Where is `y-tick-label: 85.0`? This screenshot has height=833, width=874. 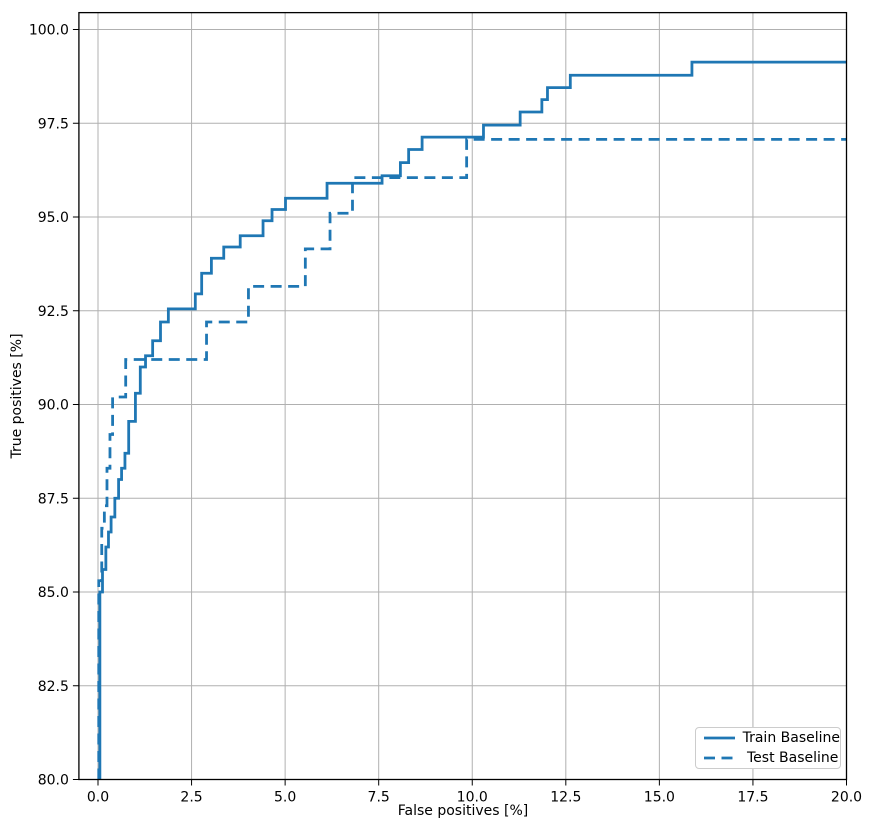 y-tick-label: 85.0 is located at coordinates (53, 593).